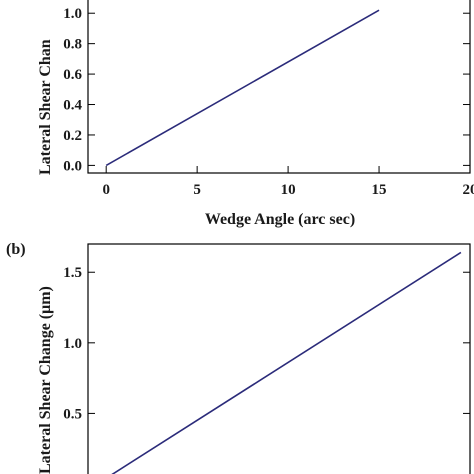 This screenshot has height=474, width=474. What do you see at coordinates (72, 136) in the screenshot?
I see `y-tick-label: 0.2` at bounding box center [72, 136].